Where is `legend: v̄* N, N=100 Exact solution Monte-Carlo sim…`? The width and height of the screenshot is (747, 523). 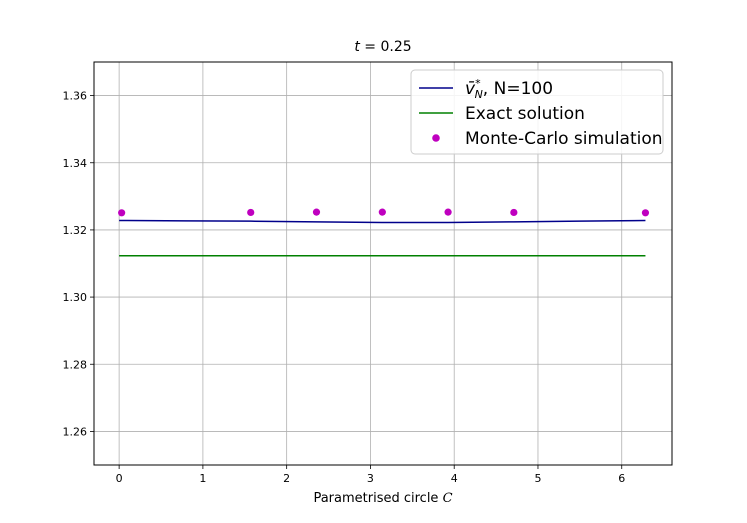 legend: v̄* N, N=100 Exact solution Monte-Carlo sim… is located at coordinates (537, 112).